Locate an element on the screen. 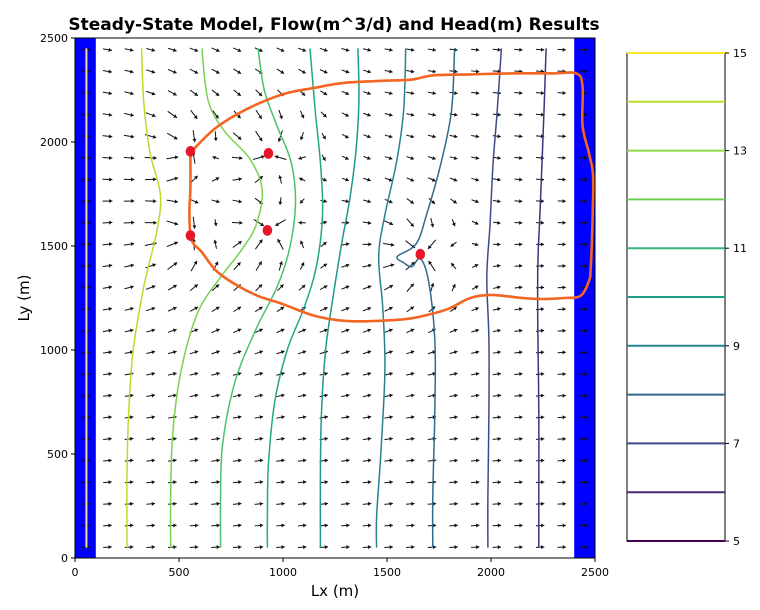  x-tick-label: 1000 is located at coordinates (283, 572).